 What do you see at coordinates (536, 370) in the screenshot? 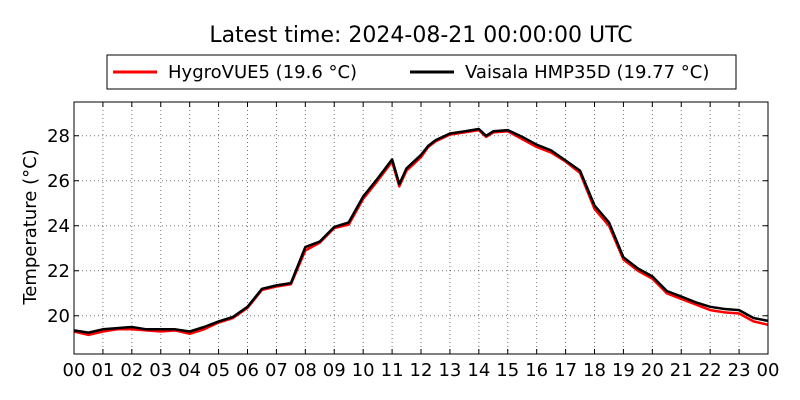
I see `x-tick-label: 16` at bounding box center [536, 370].